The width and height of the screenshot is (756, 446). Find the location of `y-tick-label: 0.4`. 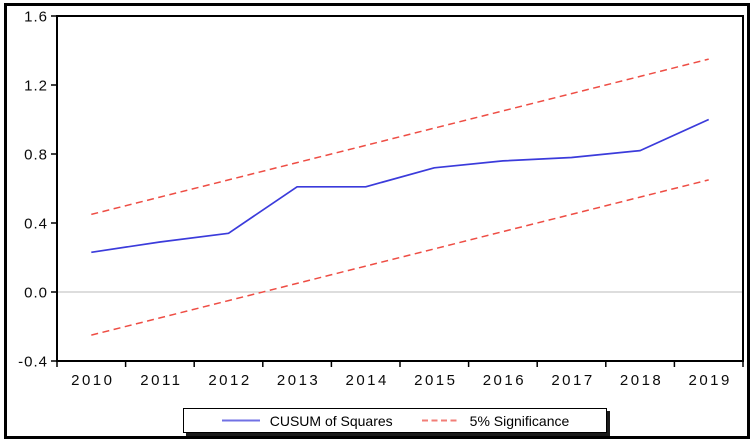

y-tick-label: 0.4 is located at coordinates (36, 224).